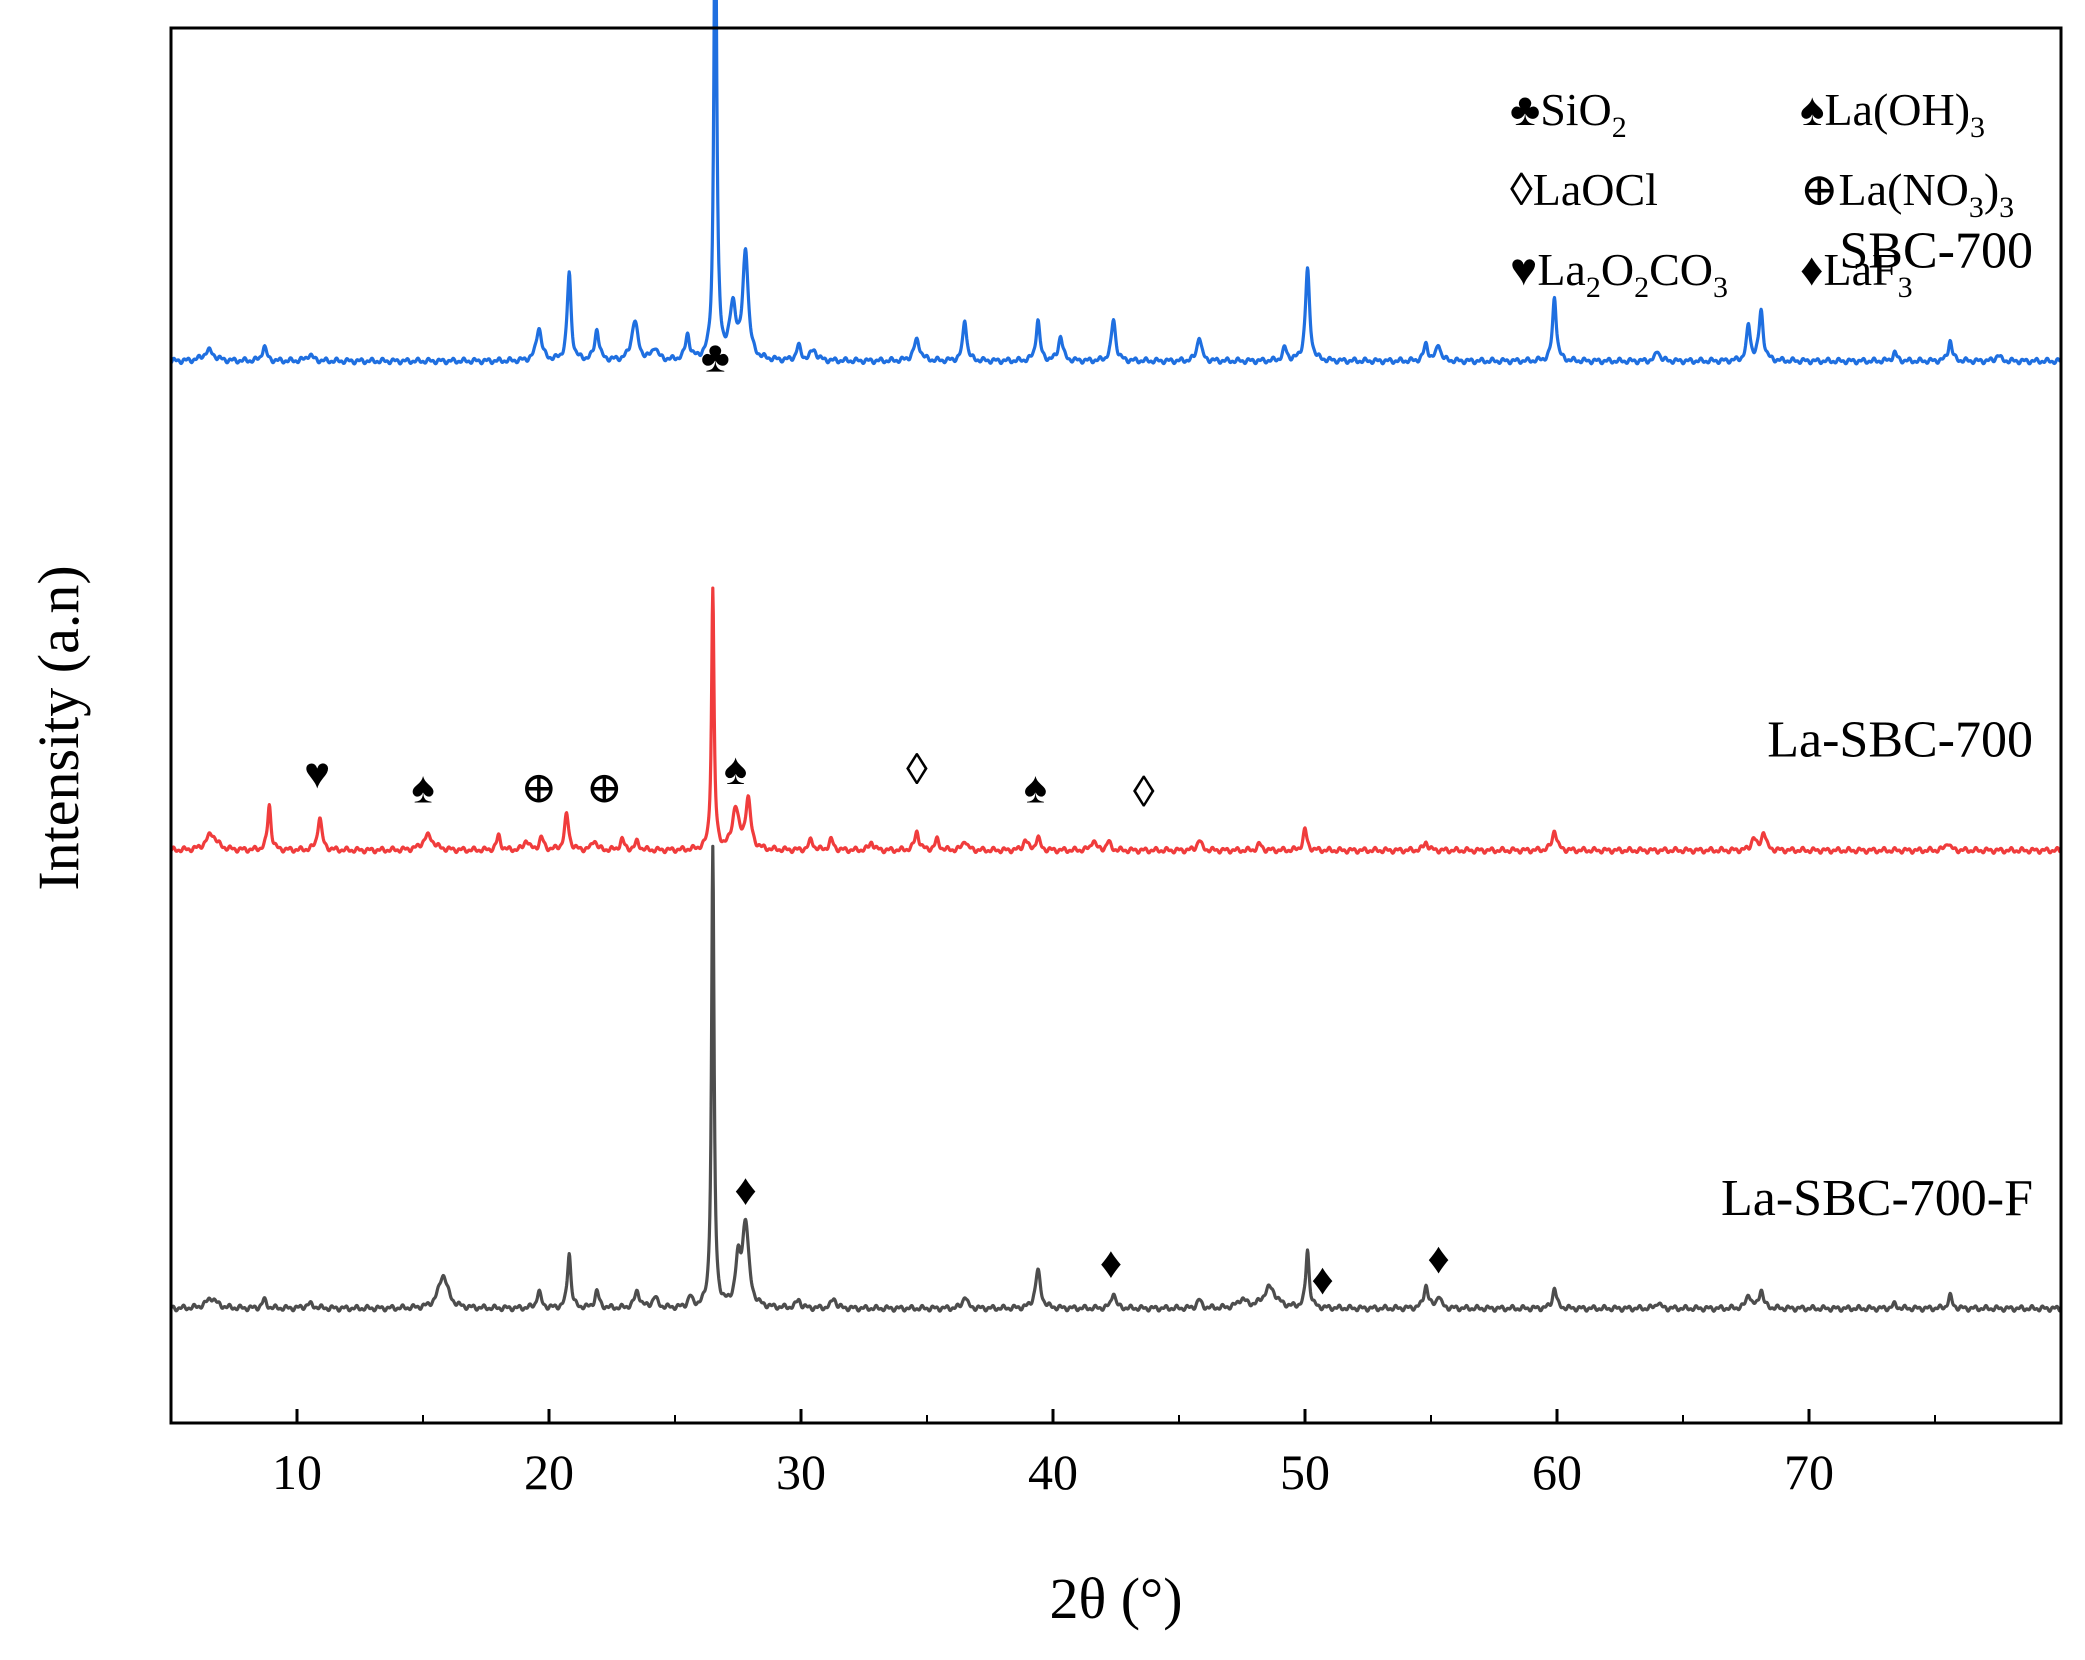 The height and width of the screenshot is (1660, 2085). Describe the element at coordinates (1116, 1454) in the screenshot. I see `x-axis-ticks: 10 20 30 40 50 60 70` at that location.